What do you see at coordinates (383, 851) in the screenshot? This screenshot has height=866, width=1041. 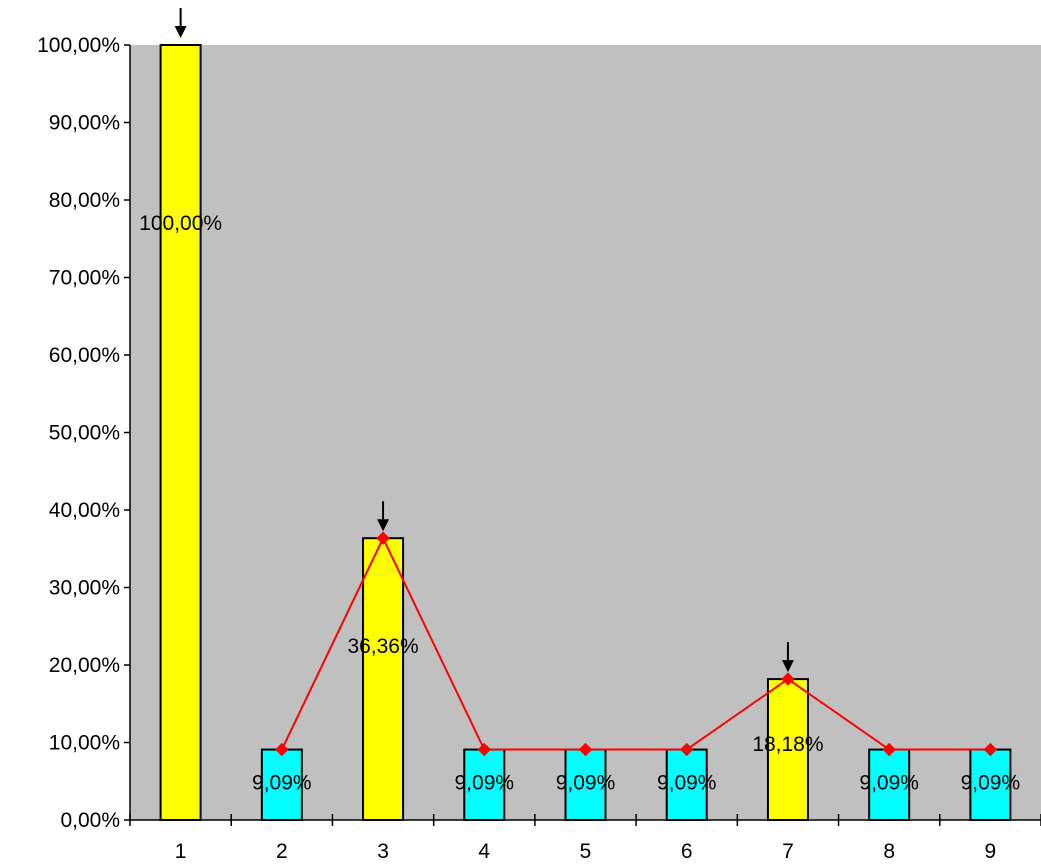 I see `x-tick-label: 3` at bounding box center [383, 851].